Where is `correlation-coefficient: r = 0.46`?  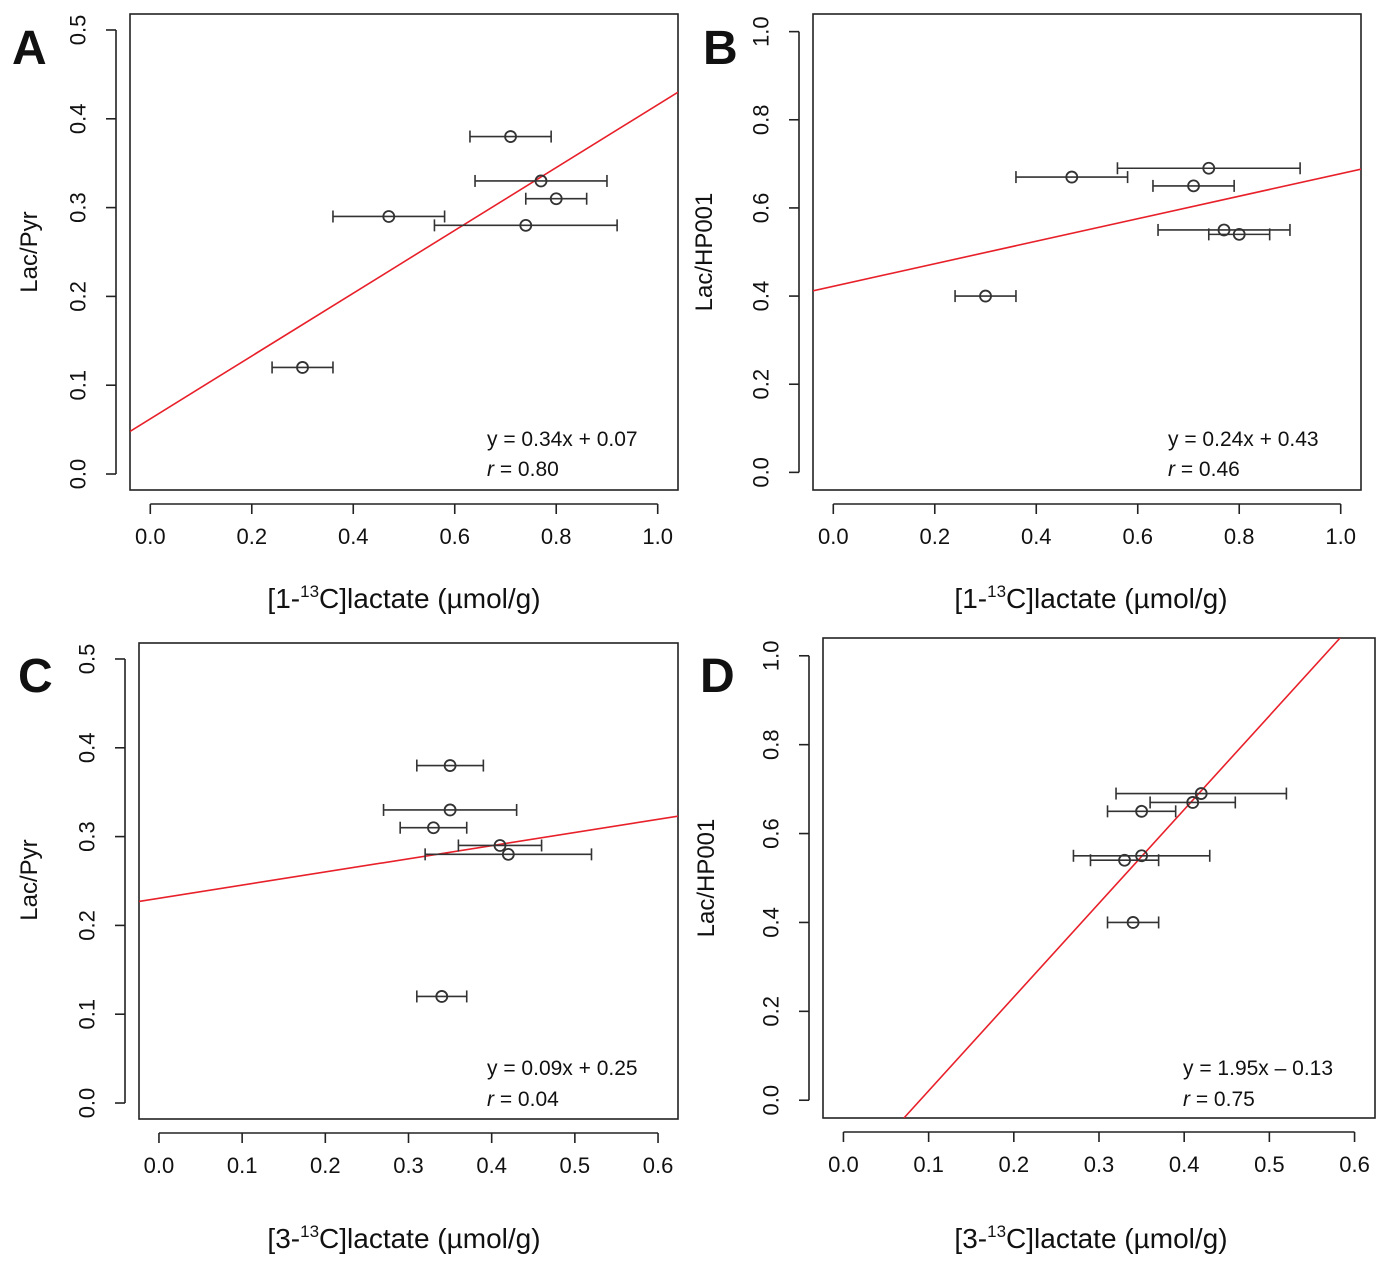
correlation-coefficient: r = 0.46 is located at coordinates (1204, 469).